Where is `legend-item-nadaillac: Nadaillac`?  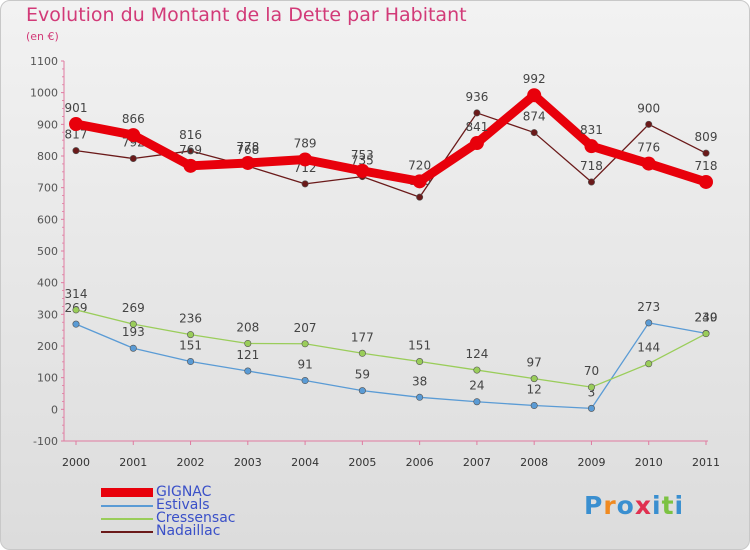
legend-item-nadaillac: Nadaillac is located at coordinates (168, 531).